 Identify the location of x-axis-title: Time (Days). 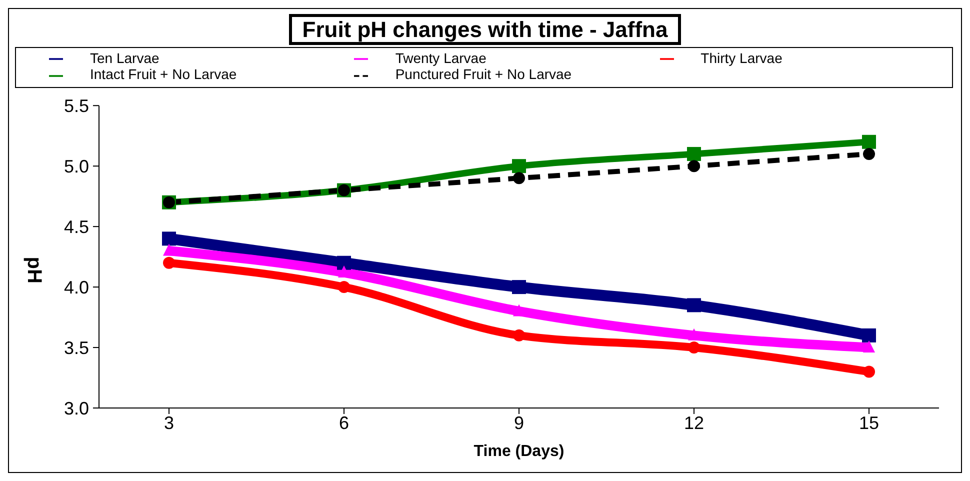
(519, 451).